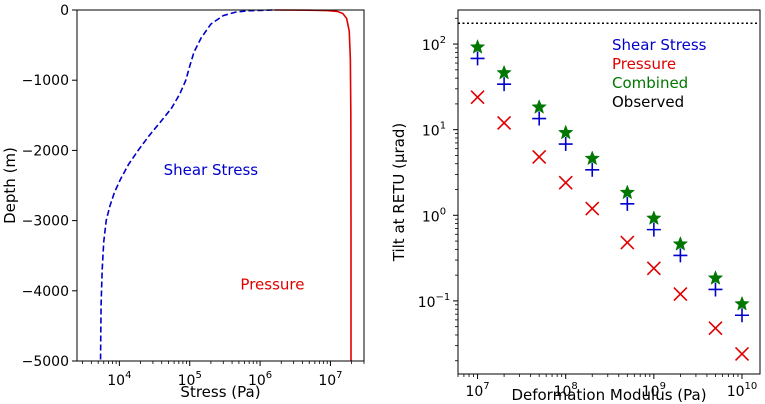  I want to click on left-x-tick-label-exp: 6, so click(269, 375).